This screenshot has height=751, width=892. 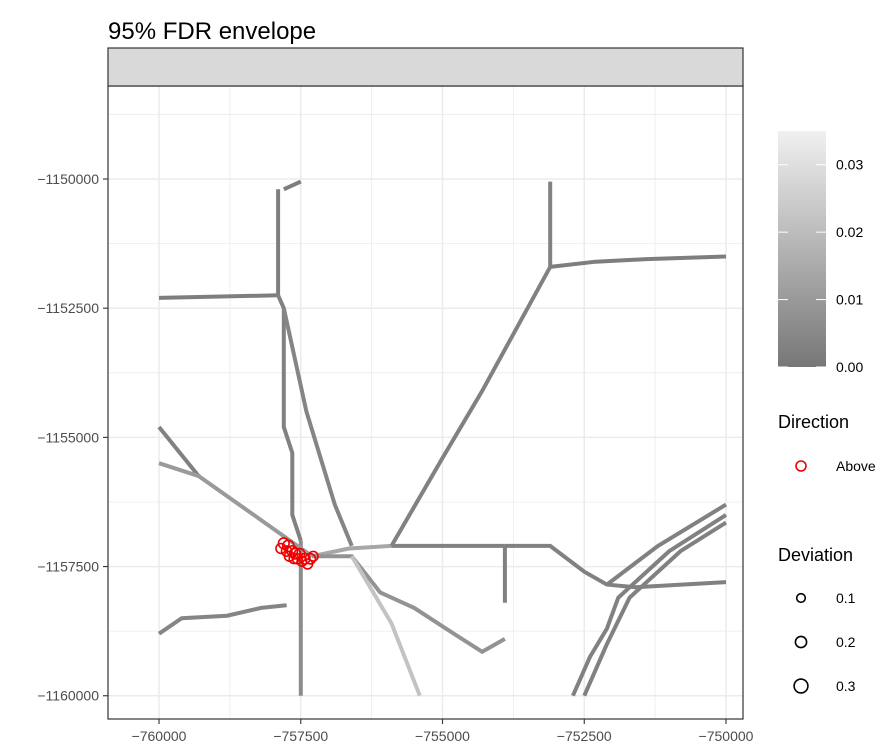 What do you see at coordinates (802, 249) in the screenshot?
I see `colorbar-gradient` at bounding box center [802, 249].